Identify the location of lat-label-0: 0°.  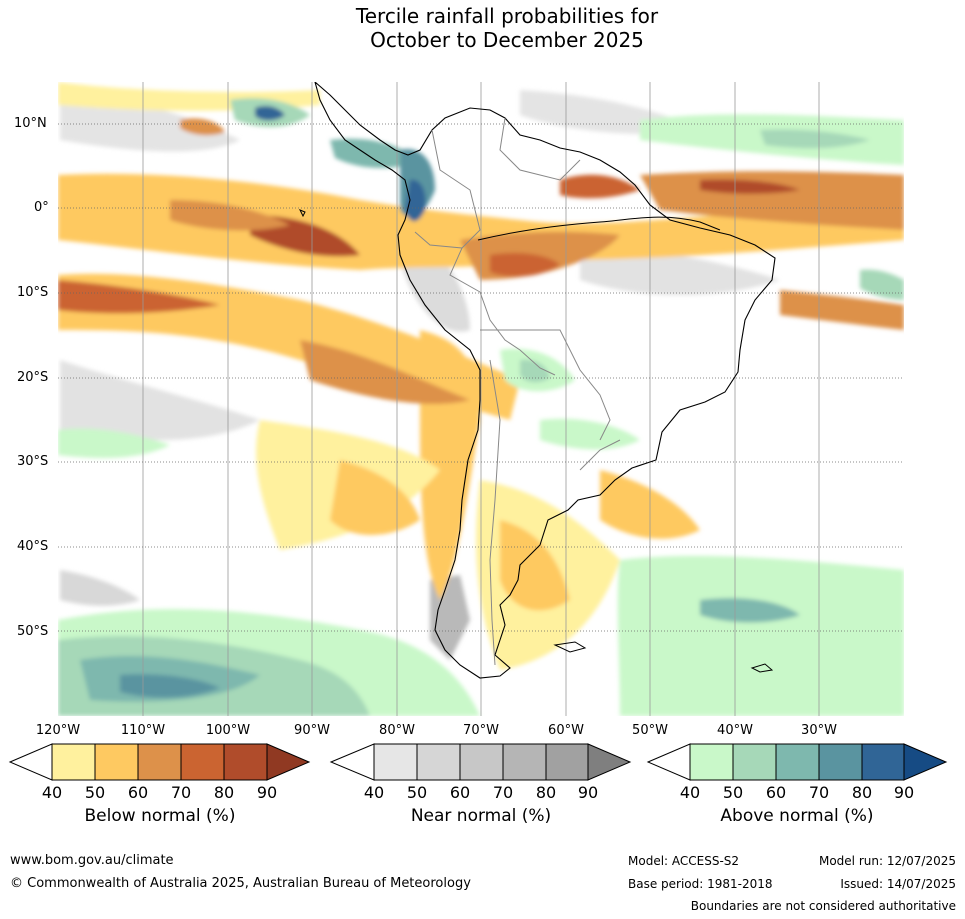
(41, 207).